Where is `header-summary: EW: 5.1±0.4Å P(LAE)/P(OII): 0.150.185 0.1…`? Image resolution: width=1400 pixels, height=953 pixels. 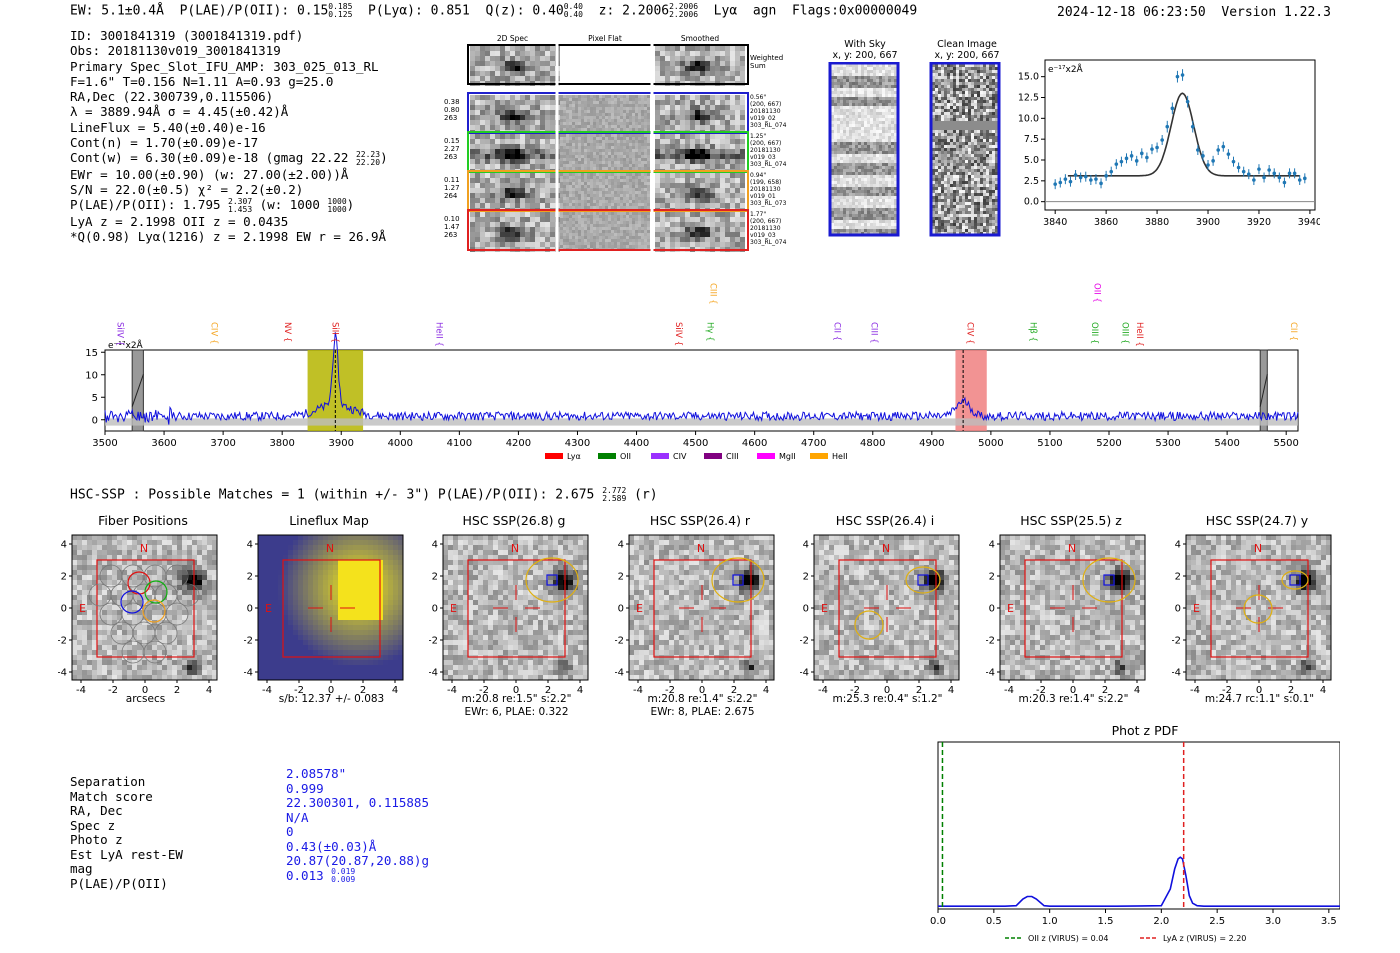
header-summary: EW: 5.1±0.4Å P(LAE)/P(OII): 0.150.185 0.1… is located at coordinates (493, 11).